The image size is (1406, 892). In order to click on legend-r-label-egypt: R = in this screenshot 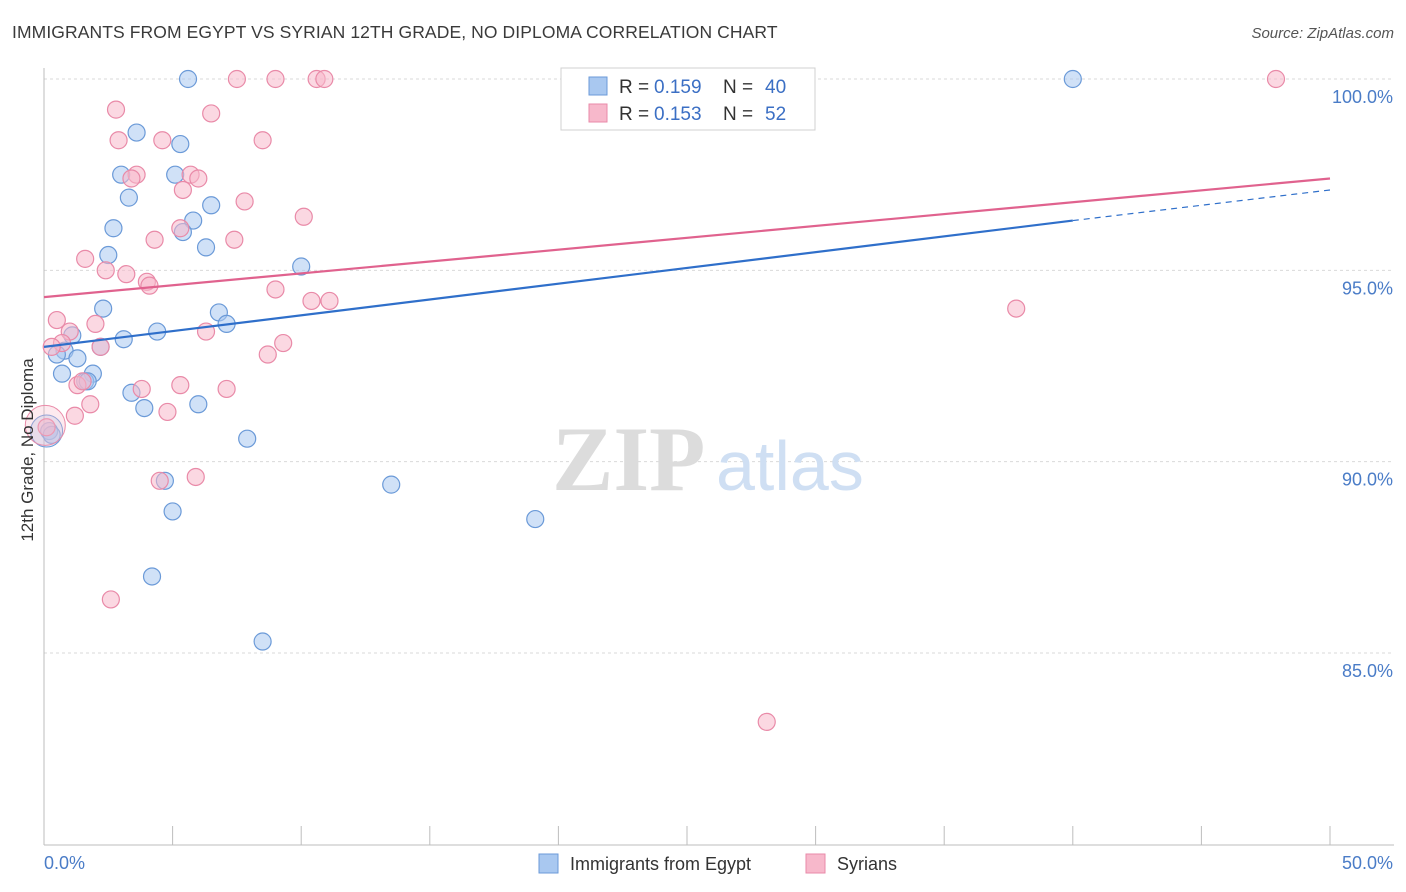, I will do `click(634, 87)`.